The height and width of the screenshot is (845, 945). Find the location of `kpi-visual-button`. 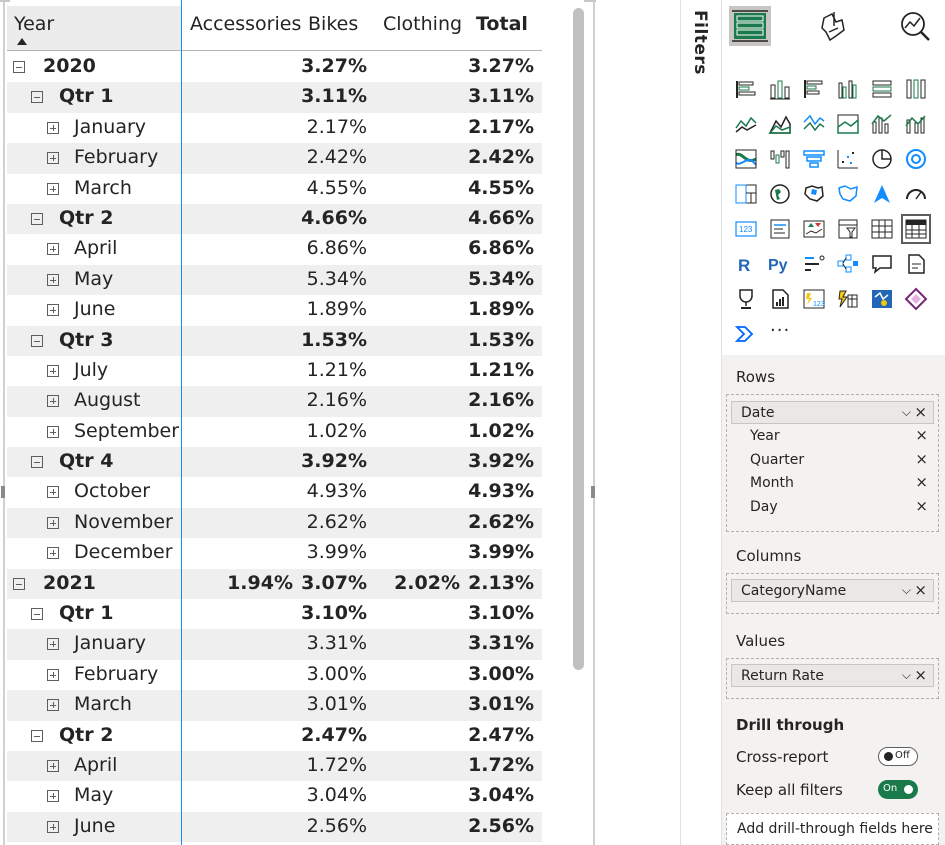

kpi-visual-button is located at coordinates (814, 229).